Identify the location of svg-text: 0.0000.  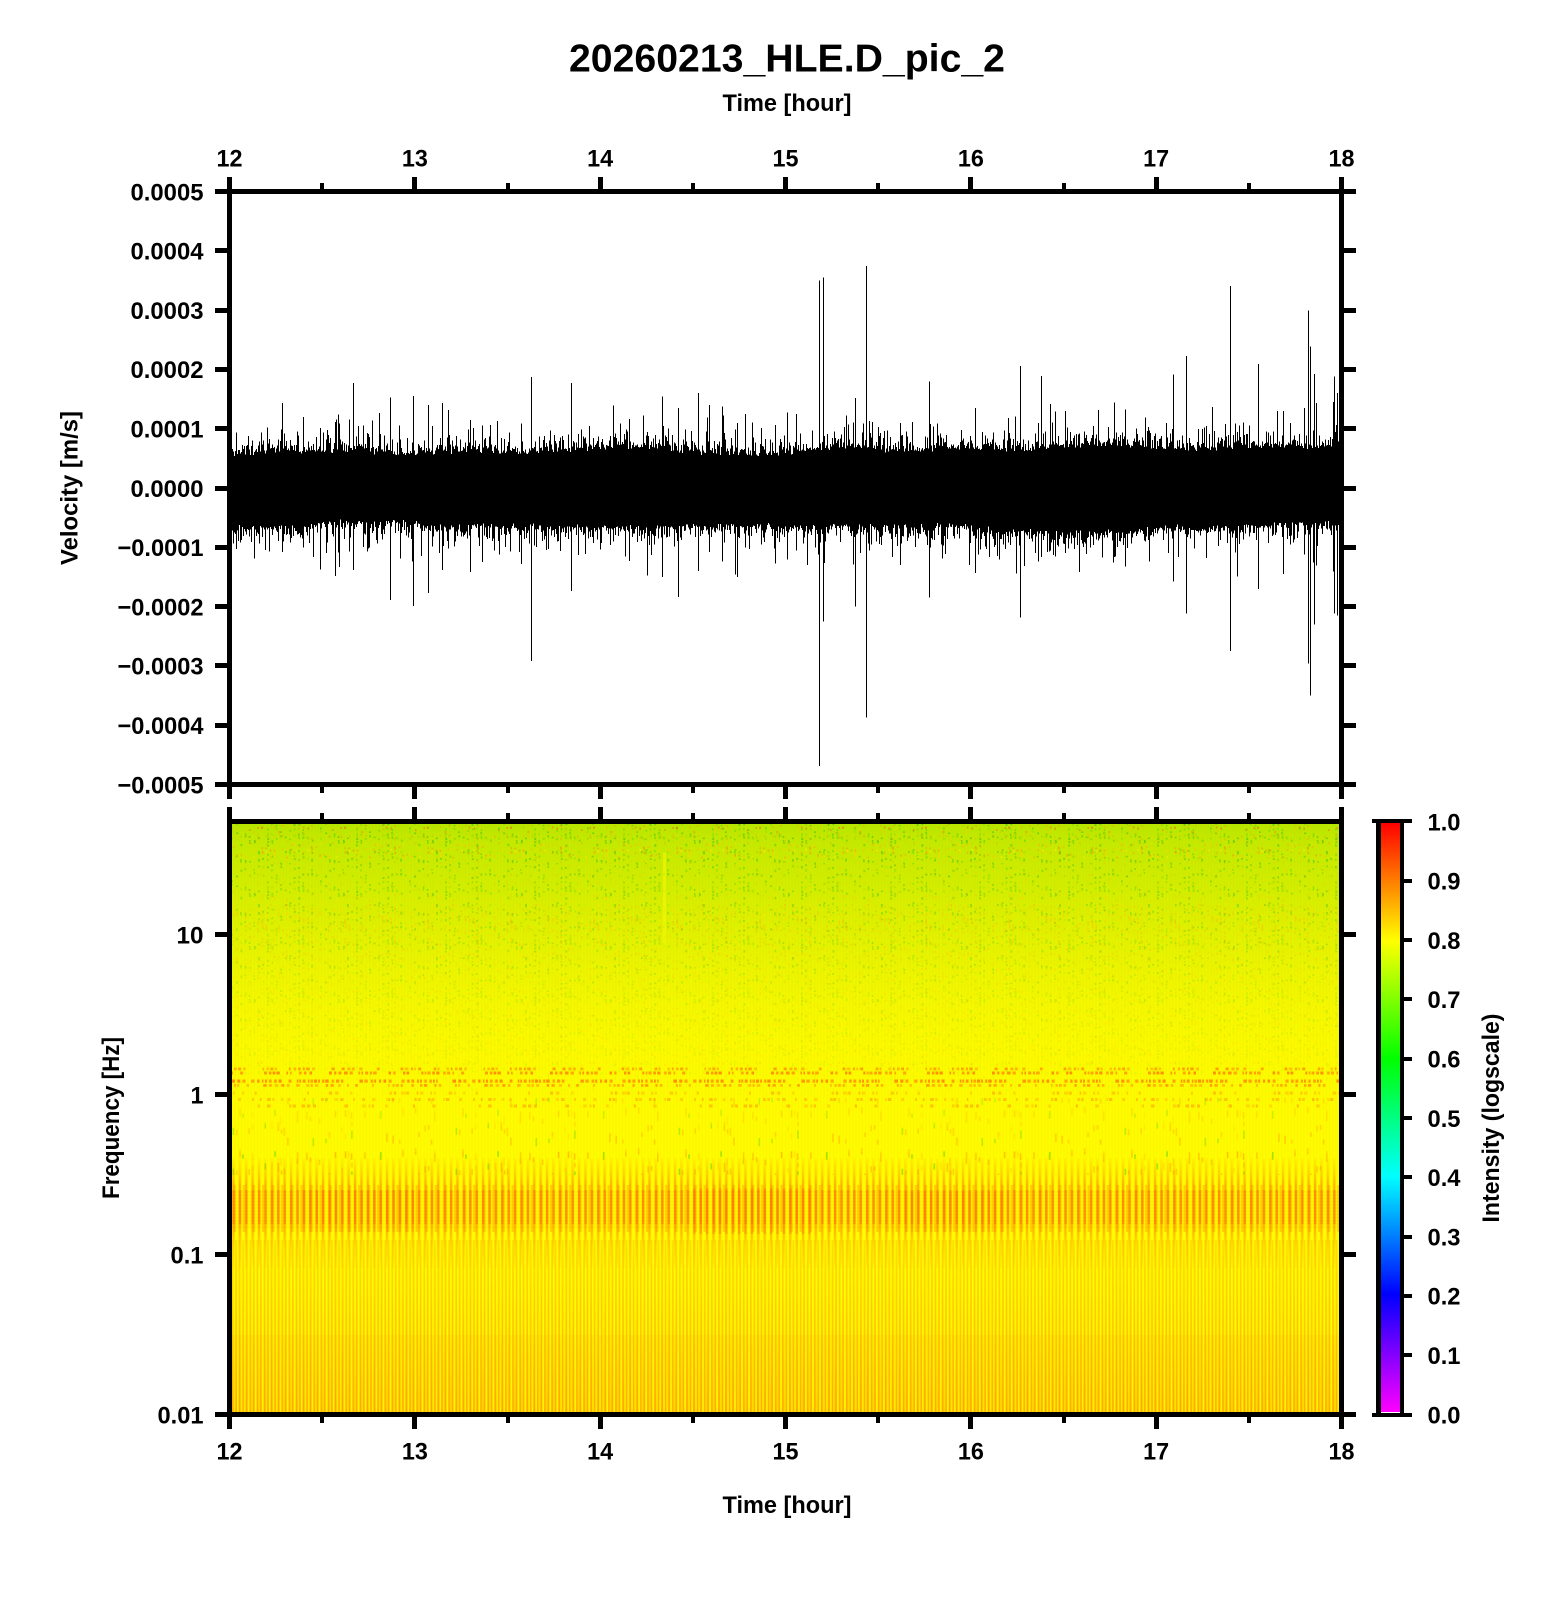
(167, 489).